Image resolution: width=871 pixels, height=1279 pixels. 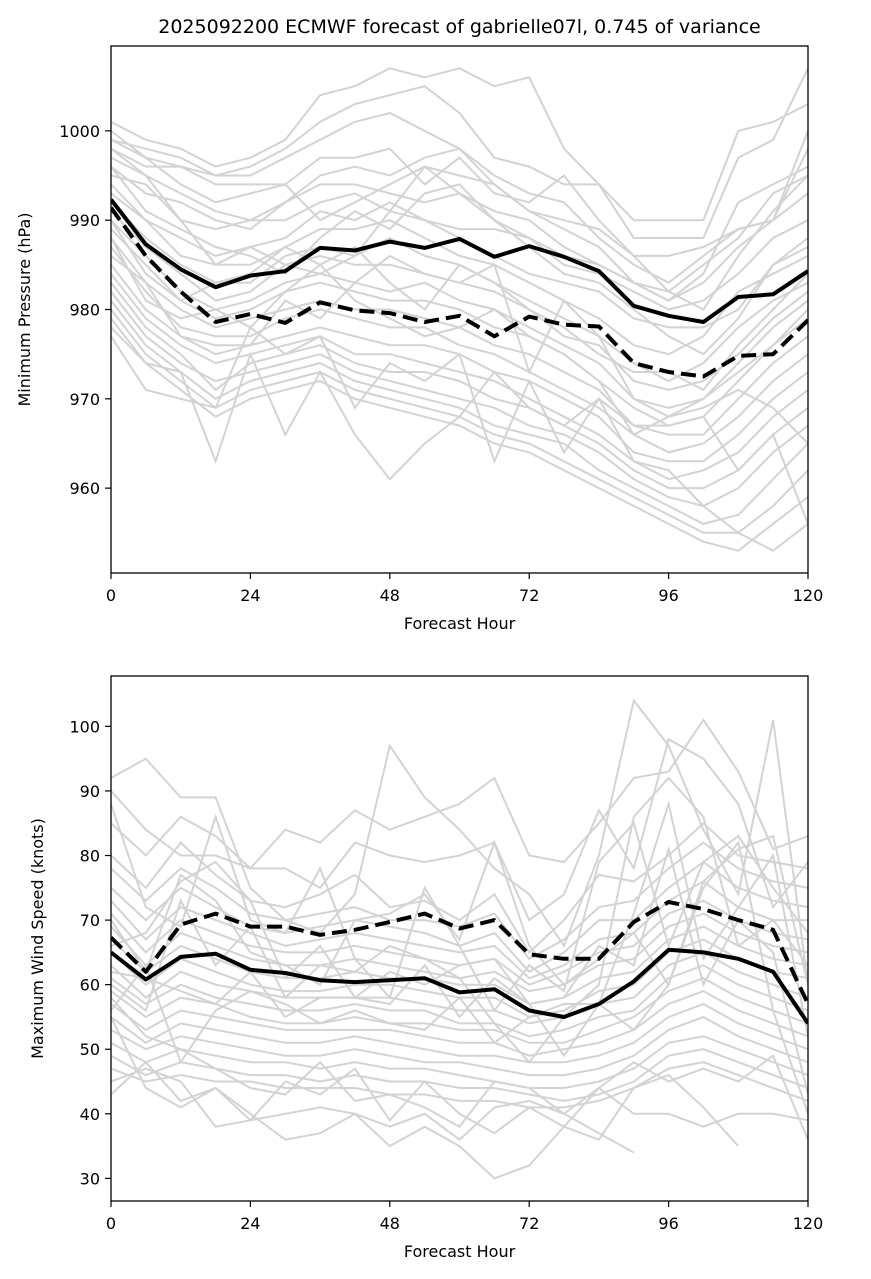 What do you see at coordinates (84, 488) in the screenshot?
I see `pressure-ytick-label: 960` at bounding box center [84, 488].